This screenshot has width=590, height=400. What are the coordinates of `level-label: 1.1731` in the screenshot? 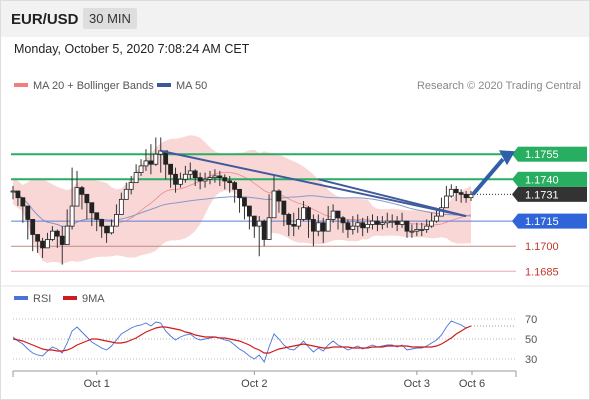 It's located at (542, 195).